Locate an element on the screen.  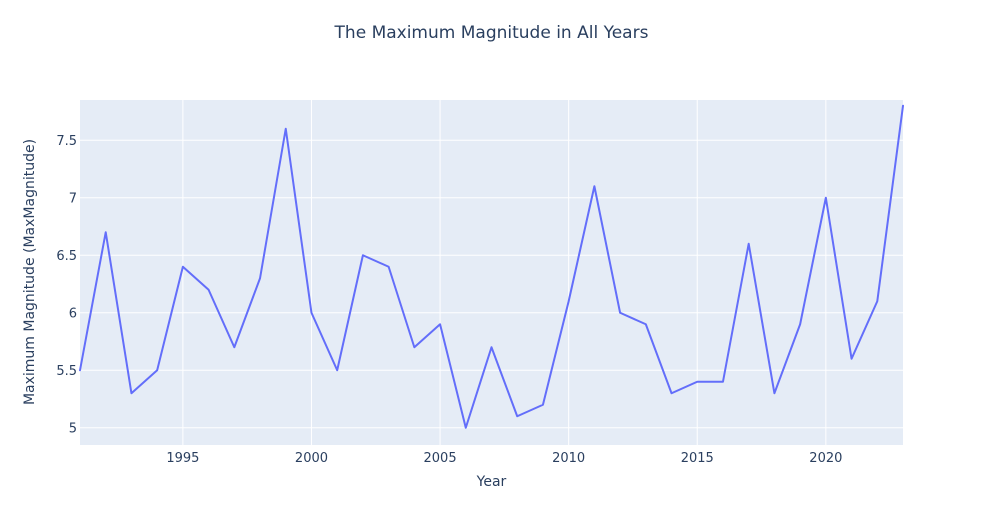
chart-title: The Maximum Magnitude in All Years is located at coordinates (491, 33).